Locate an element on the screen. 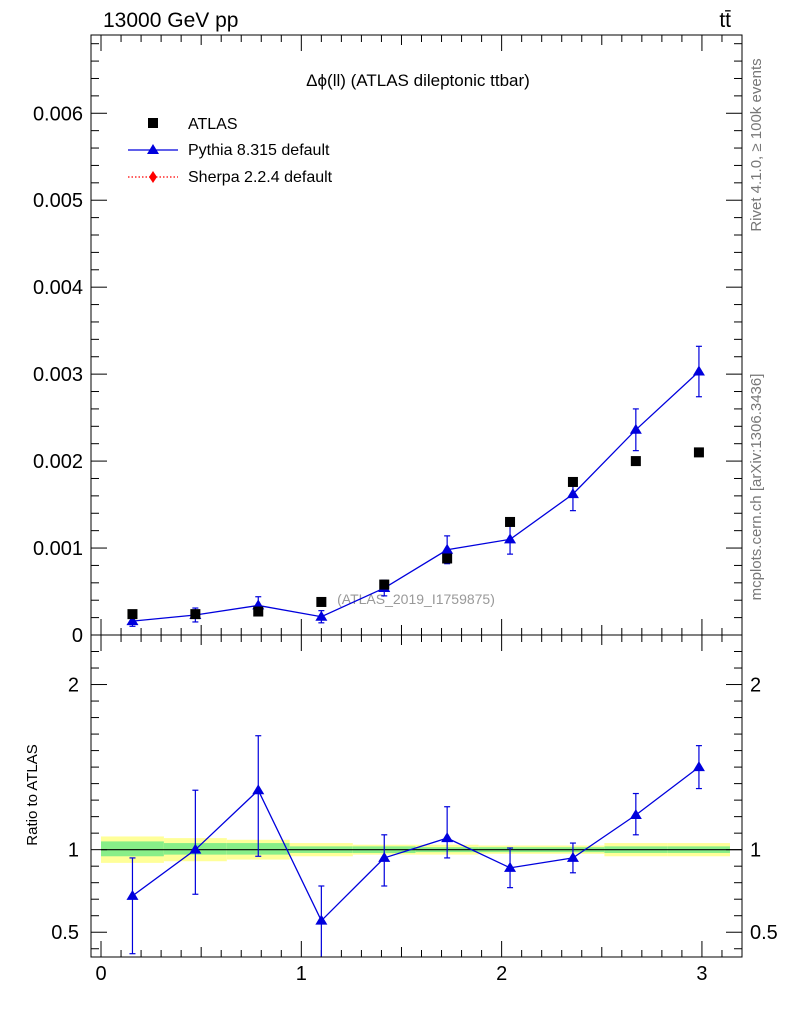 The height and width of the screenshot is (1024, 786). legend-label-atlas: ATLAS is located at coordinates (213, 124).